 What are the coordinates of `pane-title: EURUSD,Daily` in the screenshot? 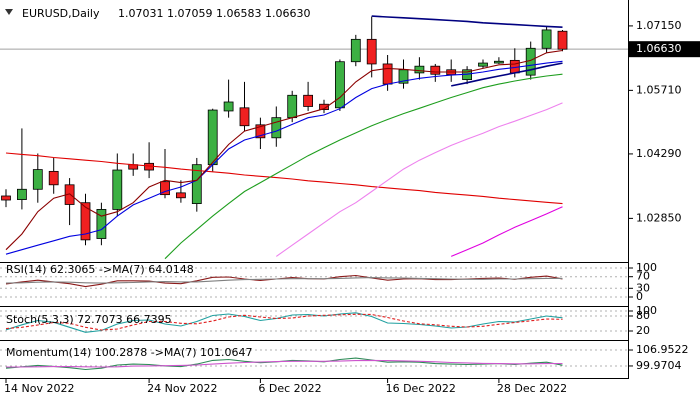 It's located at (61, 13).